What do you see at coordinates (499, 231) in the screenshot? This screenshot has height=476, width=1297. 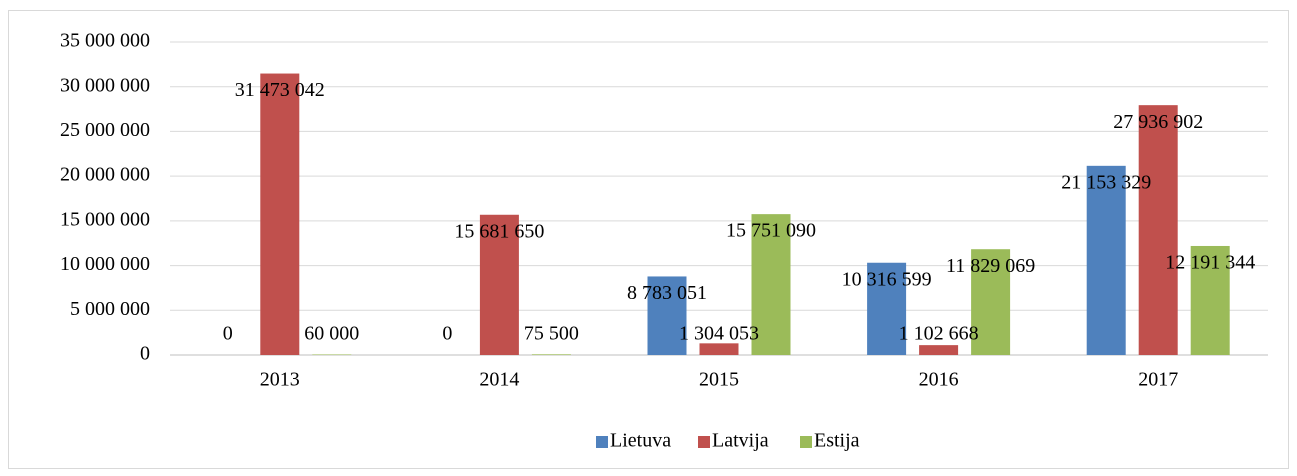 I see `data-label: 15 681 650` at bounding box center [499, 231].